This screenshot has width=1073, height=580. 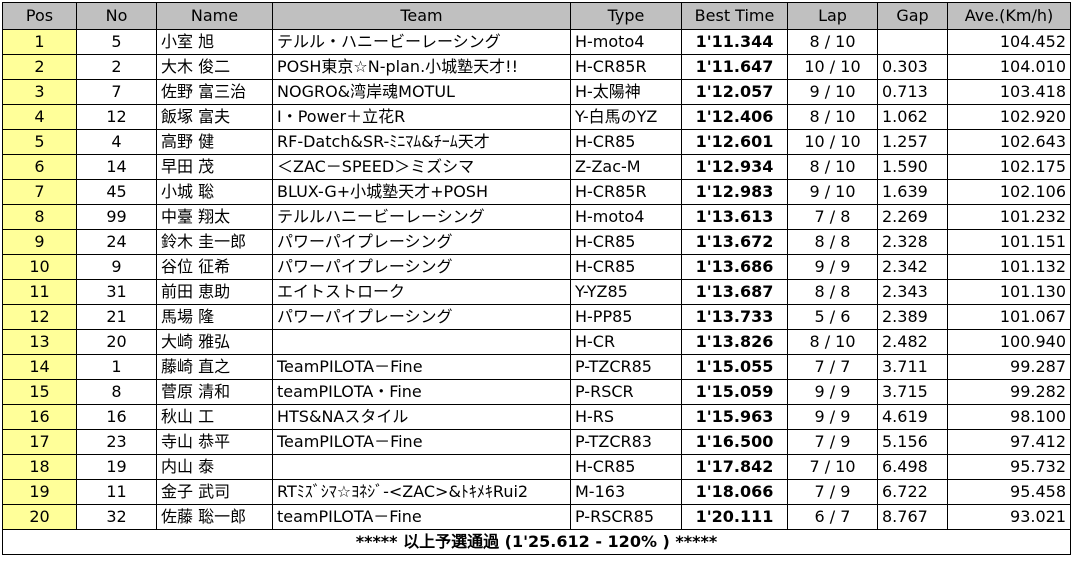 What do you see at coordinates (39, 242) in the screenshot?
I see `pos-cell: 9` at bounding box center [39, 242].